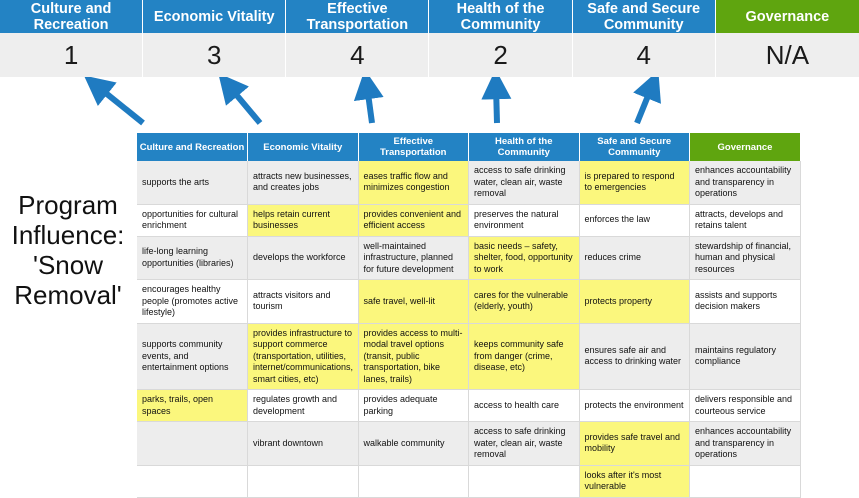 Image resolution: width=859 pixels, height=498 pixels. Describe the element at coordinates (524, 481) in the screenshot. I see `matrix-cell-r7-c3` at that location.